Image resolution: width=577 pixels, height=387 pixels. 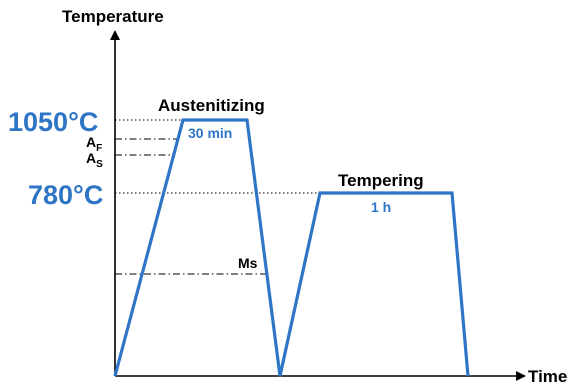 I want to click on tempering-label: Tempering, so click(x=381, y=180).